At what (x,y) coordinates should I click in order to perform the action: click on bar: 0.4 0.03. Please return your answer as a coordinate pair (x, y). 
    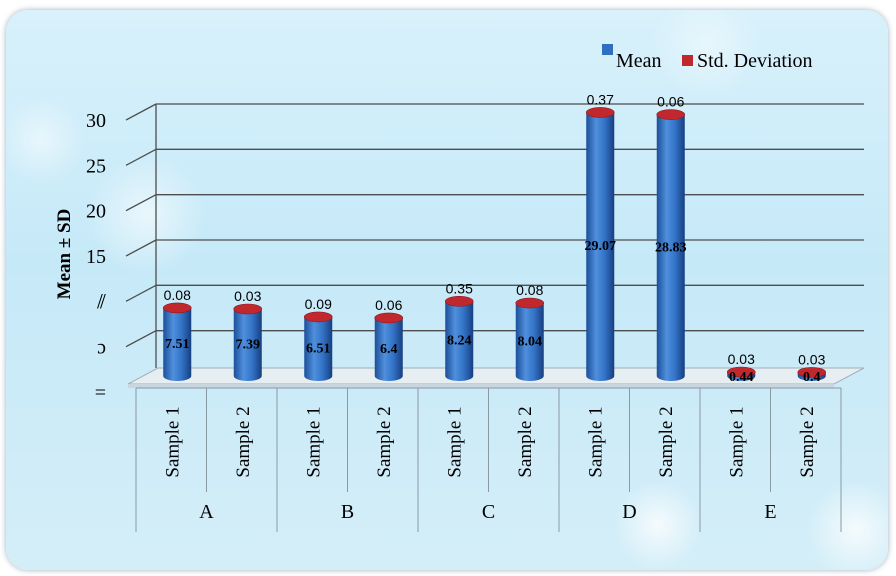
    Looking at the image, I should click on (812, 368).